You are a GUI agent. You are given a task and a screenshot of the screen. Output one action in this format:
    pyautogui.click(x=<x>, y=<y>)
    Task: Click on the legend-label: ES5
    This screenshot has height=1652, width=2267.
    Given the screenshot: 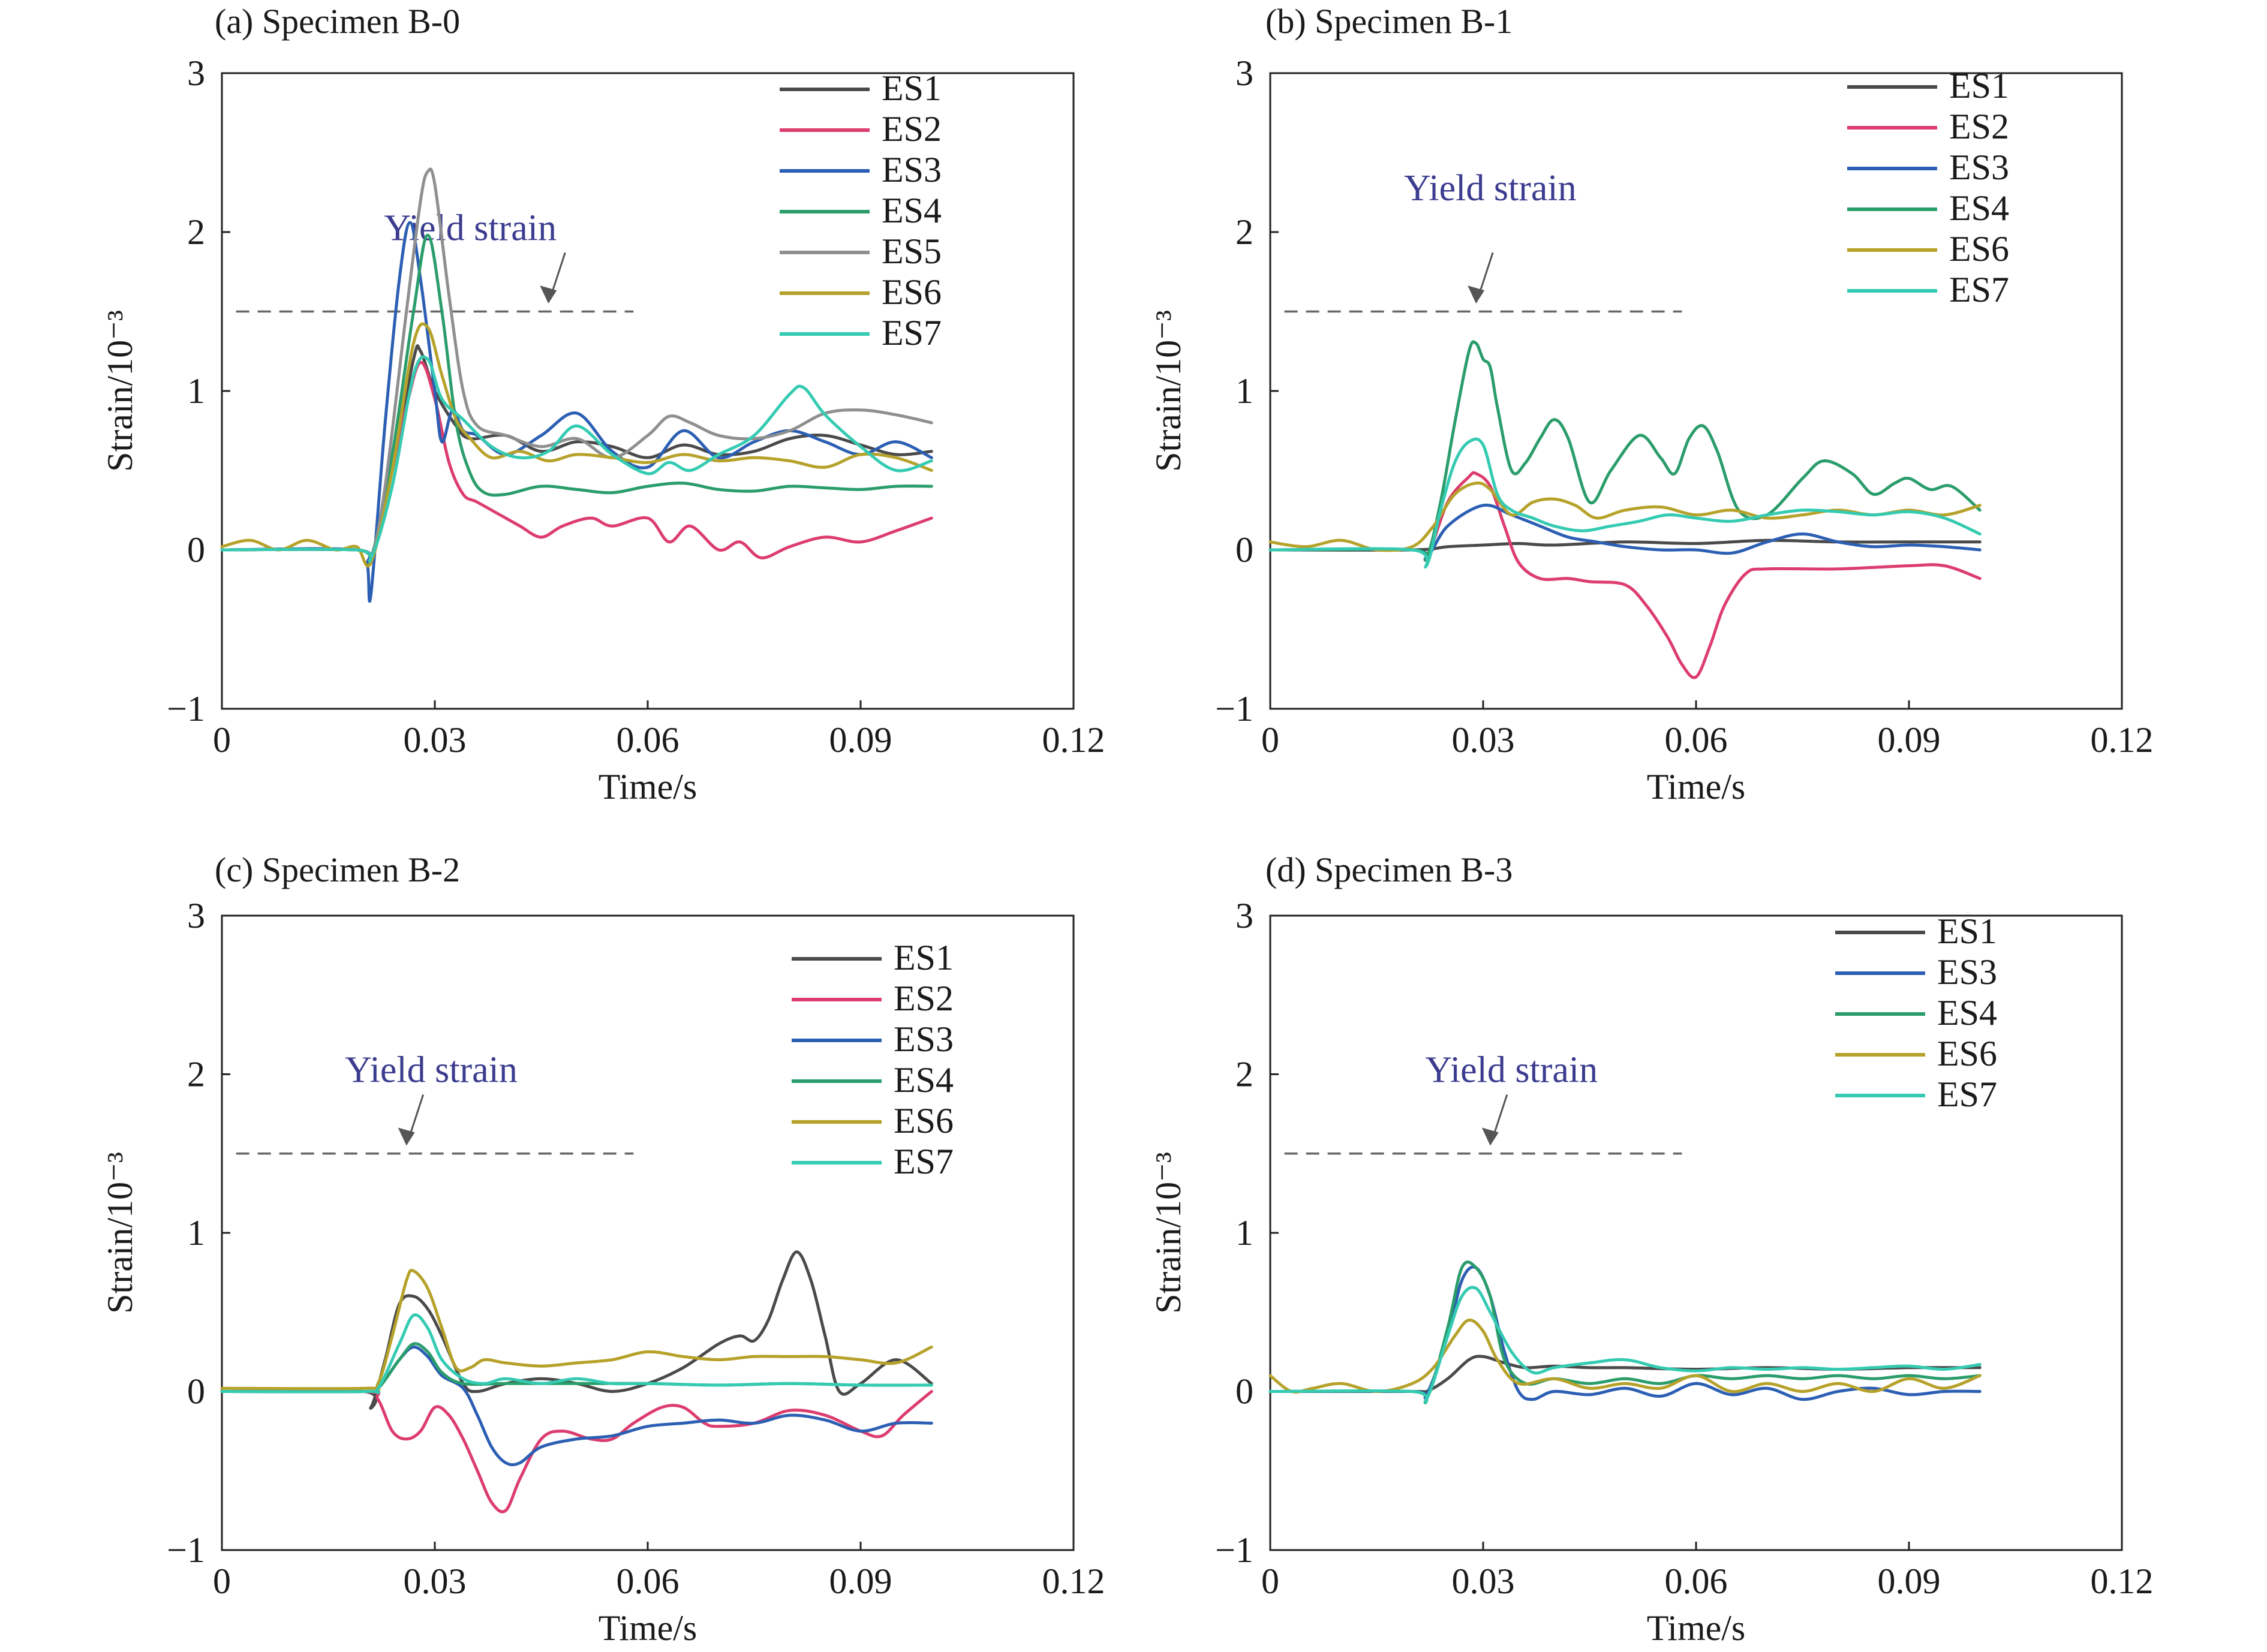 What is the action you would take?
    pyautogui.click(x=912, y=251)
    